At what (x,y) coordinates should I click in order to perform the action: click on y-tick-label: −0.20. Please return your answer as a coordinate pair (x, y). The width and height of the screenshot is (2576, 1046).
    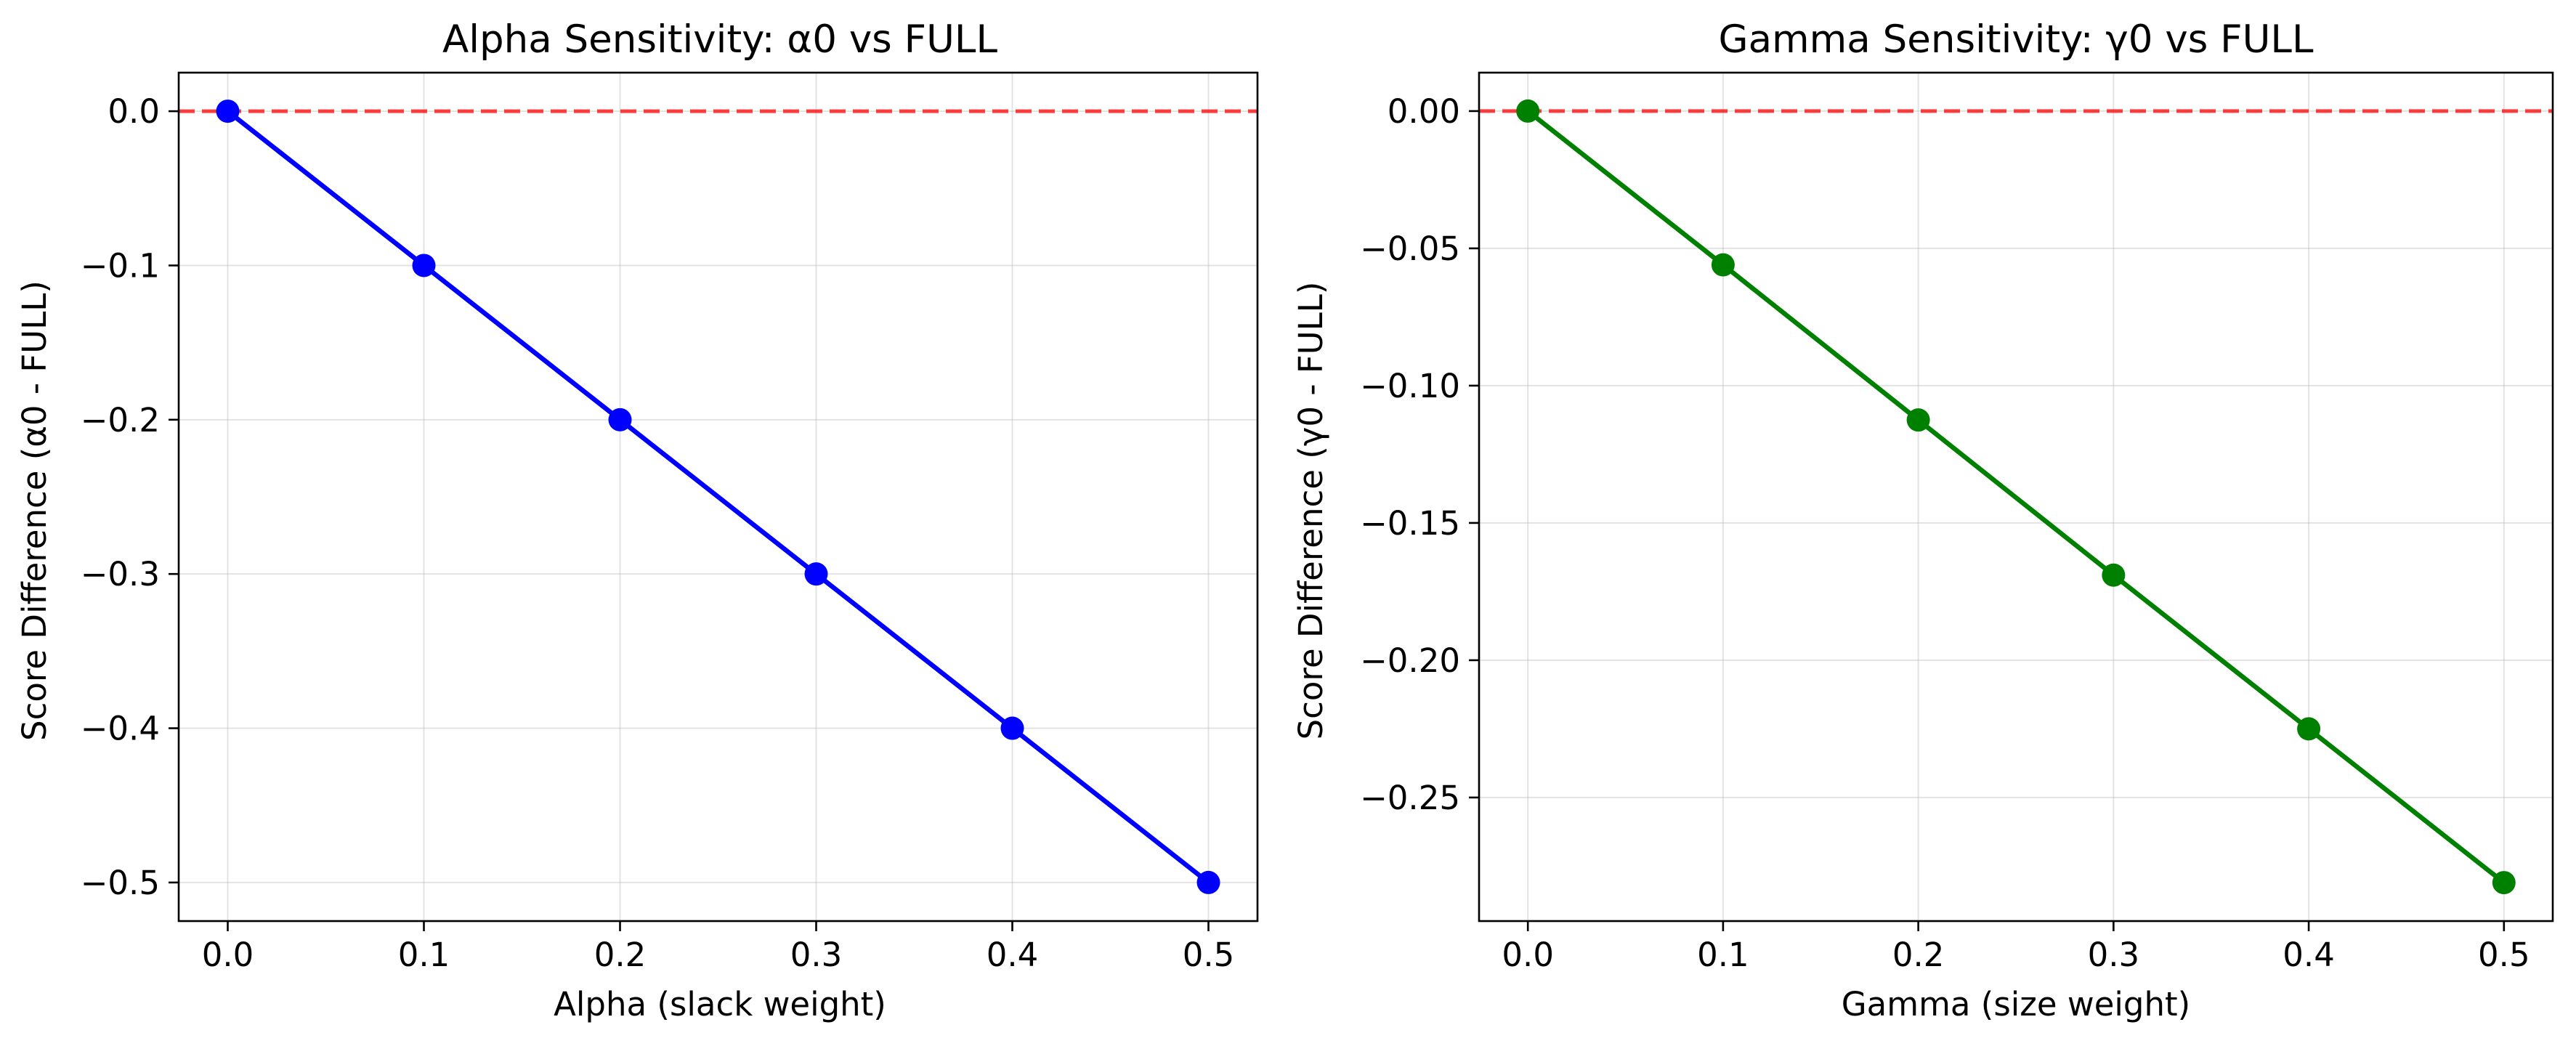
    Looking at the image, I should click on (1410, 660).